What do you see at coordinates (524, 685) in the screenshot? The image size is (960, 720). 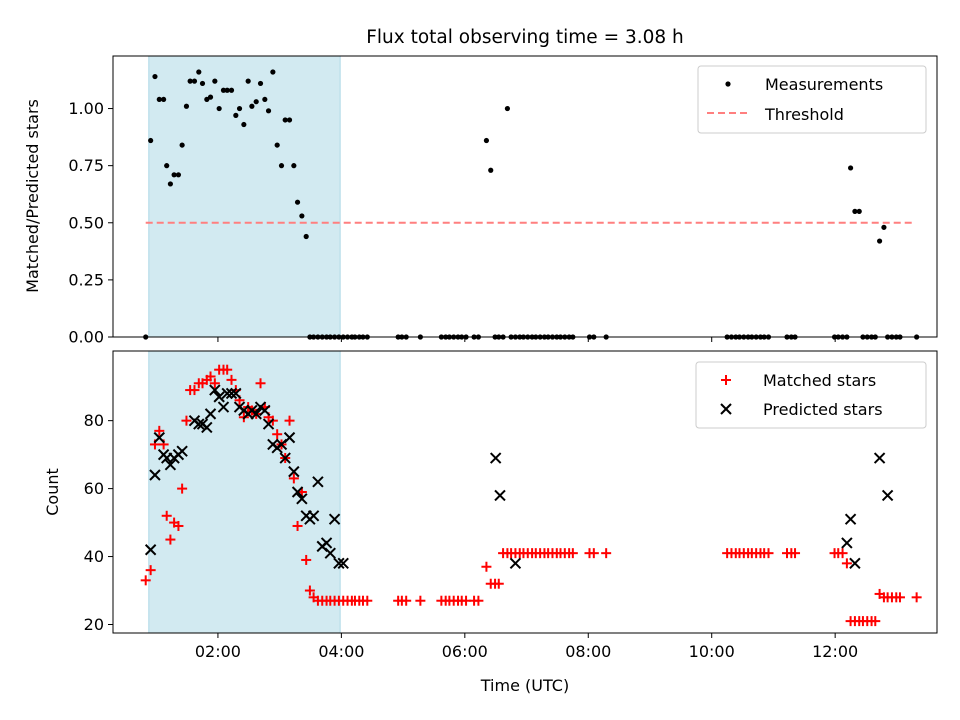 I see `x-axis-label: Time (UTC)` at bounding box center [524, 685].